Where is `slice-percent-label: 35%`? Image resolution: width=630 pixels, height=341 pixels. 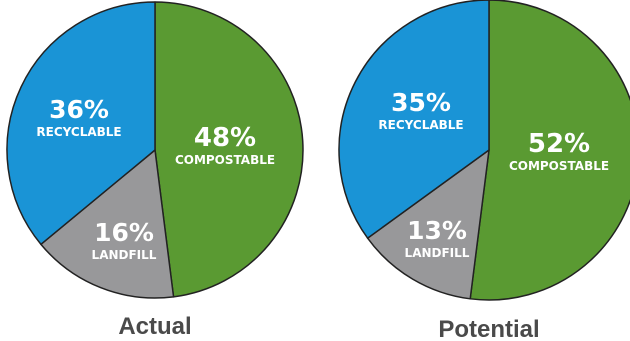
slice-percent-label: 35% is located at coordinates (421, 102).